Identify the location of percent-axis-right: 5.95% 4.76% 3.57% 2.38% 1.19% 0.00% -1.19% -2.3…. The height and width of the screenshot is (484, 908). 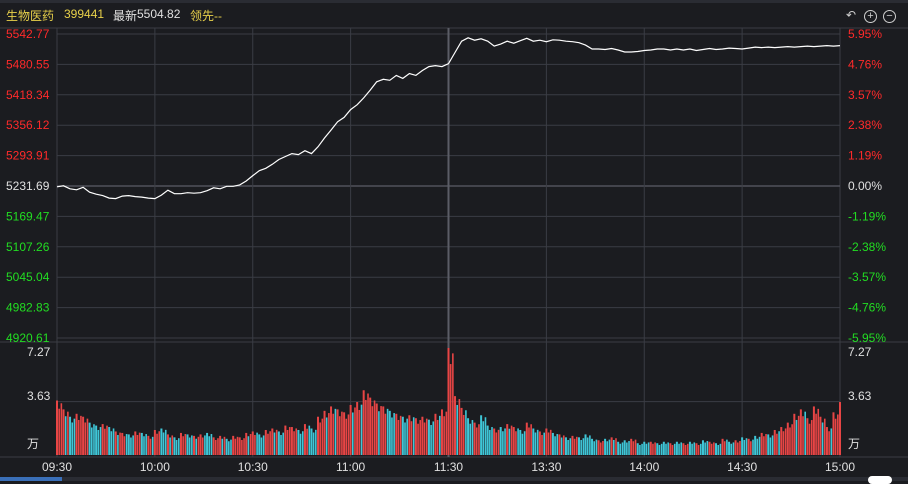
(867, 186).